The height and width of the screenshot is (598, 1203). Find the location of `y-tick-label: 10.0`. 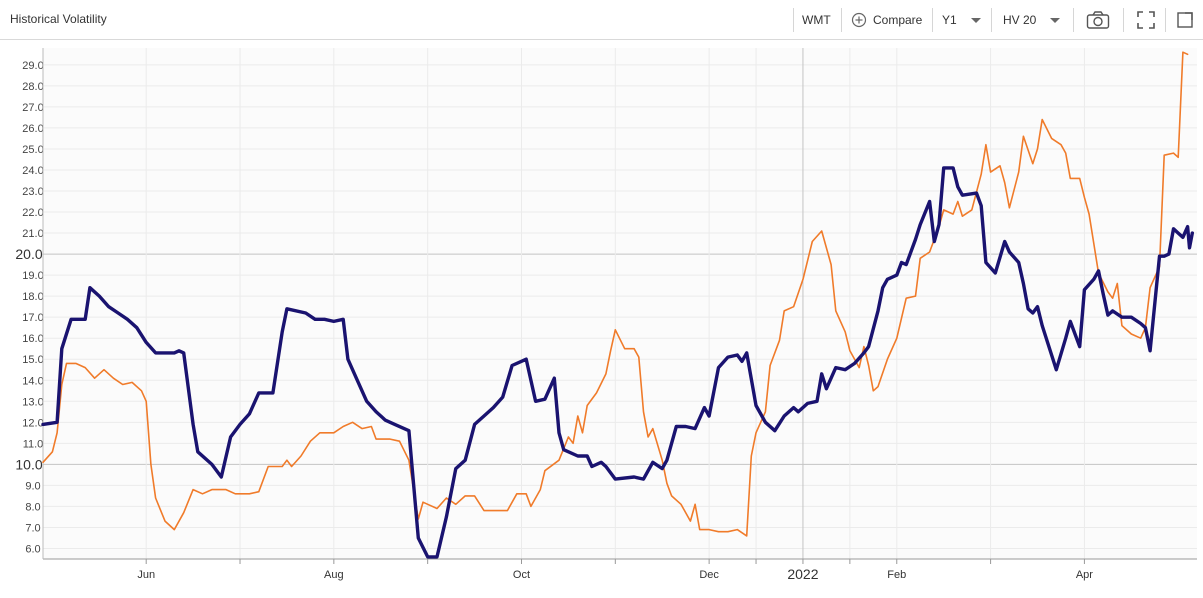

y-tick-label: 10.0 is located at coordinates (28, 464).